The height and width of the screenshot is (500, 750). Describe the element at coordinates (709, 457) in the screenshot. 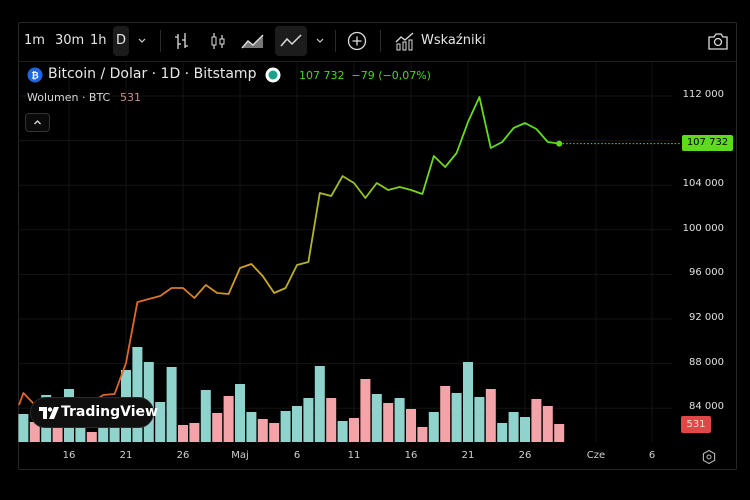

I see `settings-icon` at that location.